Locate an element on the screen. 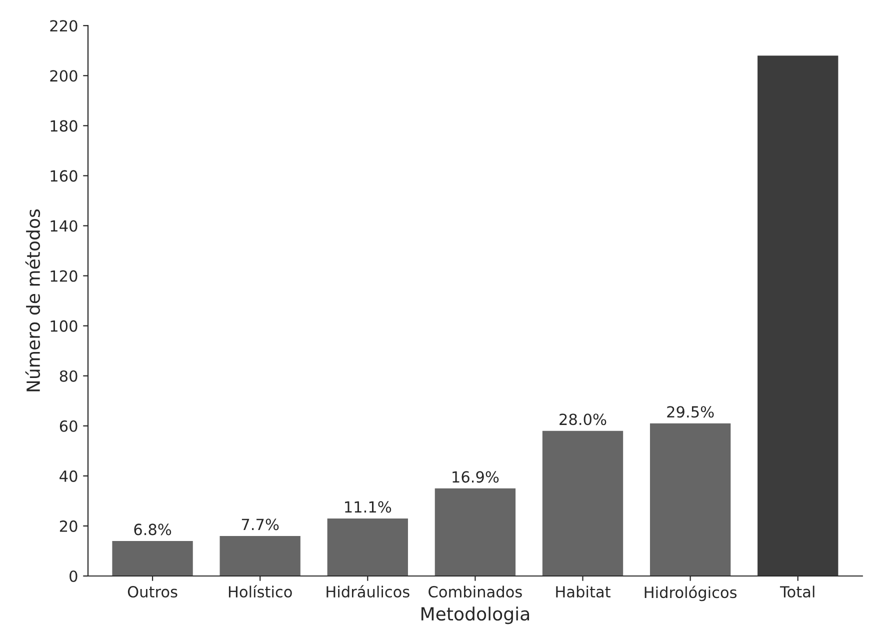  y-tick-label: 120 is located at coordinates (64, 276).